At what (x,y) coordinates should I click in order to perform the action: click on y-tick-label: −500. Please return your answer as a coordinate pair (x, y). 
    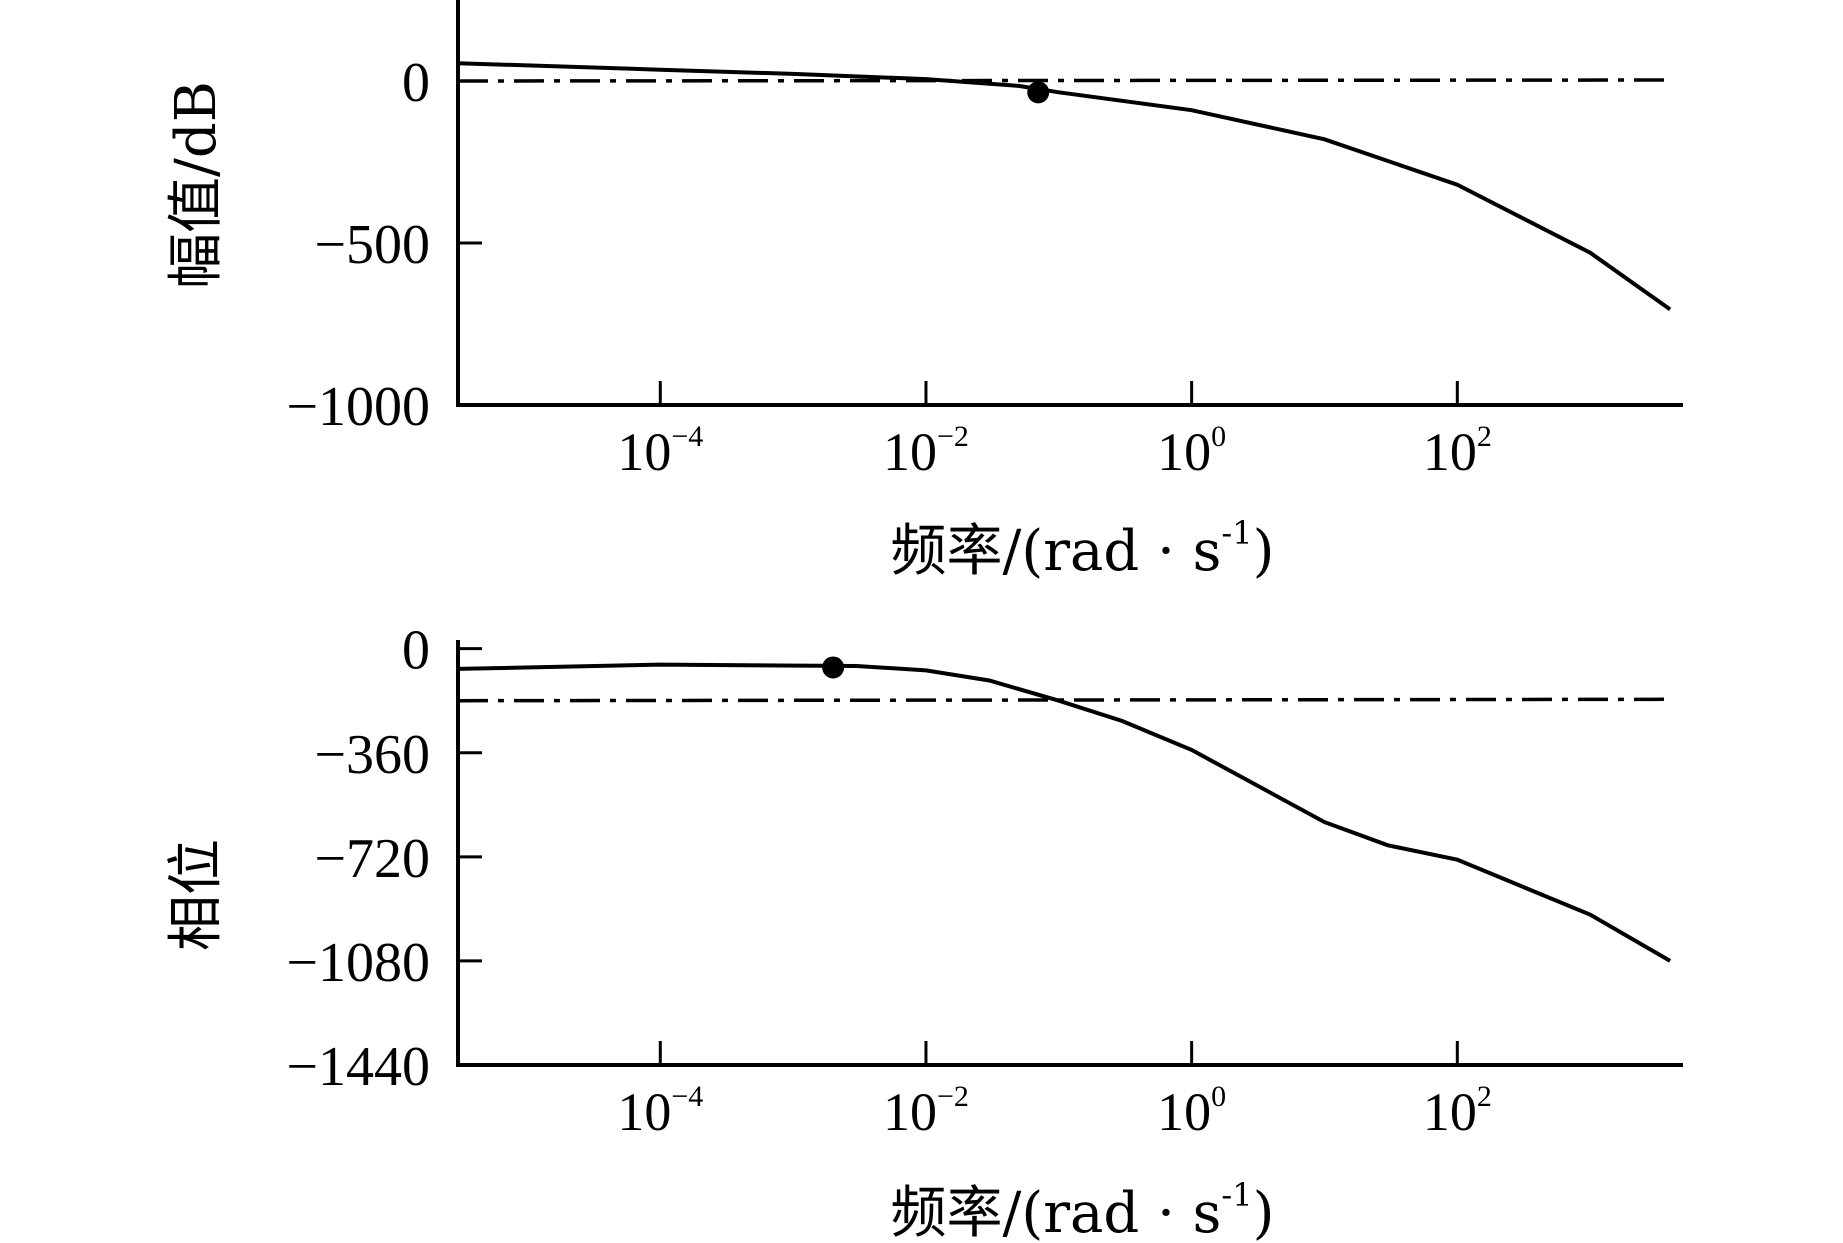
    Looking at the image, I should click on (372, 245).